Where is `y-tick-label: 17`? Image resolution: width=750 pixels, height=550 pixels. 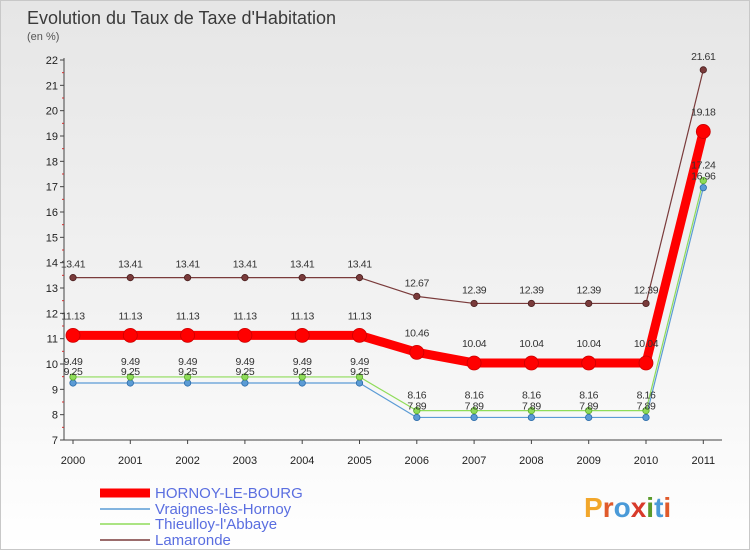 y-tick-label: 17 is located at coordinates (52, 188).